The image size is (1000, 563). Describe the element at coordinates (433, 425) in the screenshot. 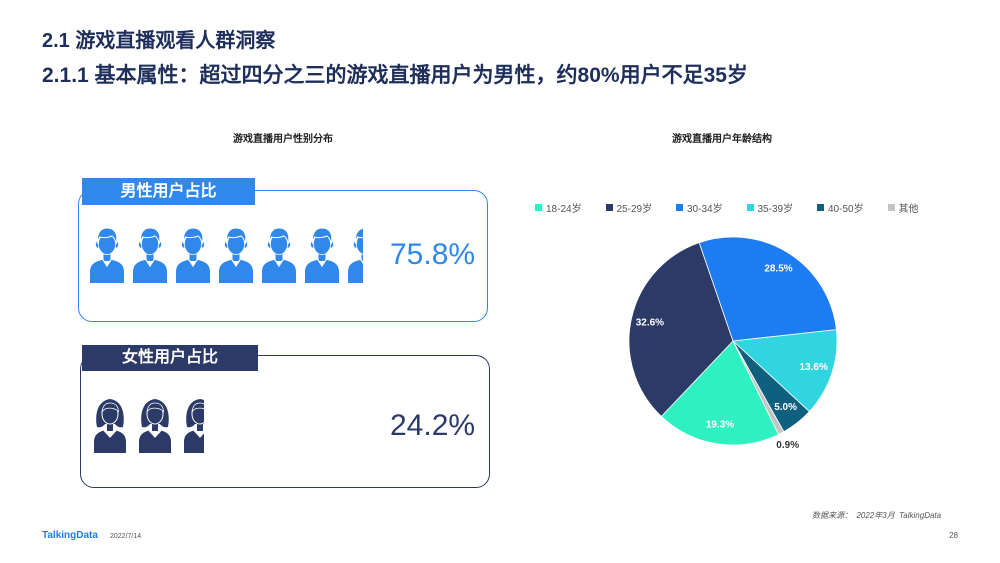

I see `female-share-value: 24.2%` at that location.